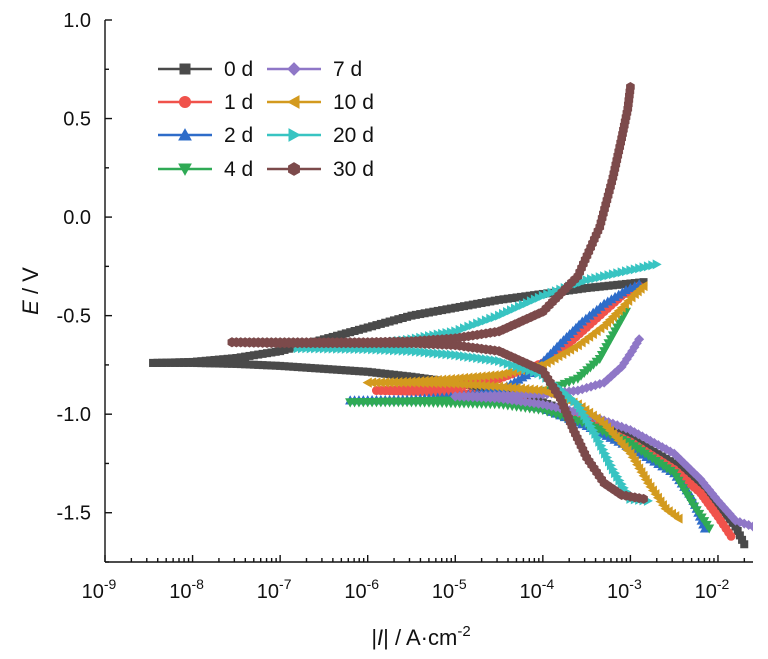 The width and height of the screenshot is (768, 659). Describe the element at coordinates (266, 119) in the screenshot. I see `legend: 0 d 1 d 2 d 4 d 7 d 10 d 20 d 30 d` at that location.